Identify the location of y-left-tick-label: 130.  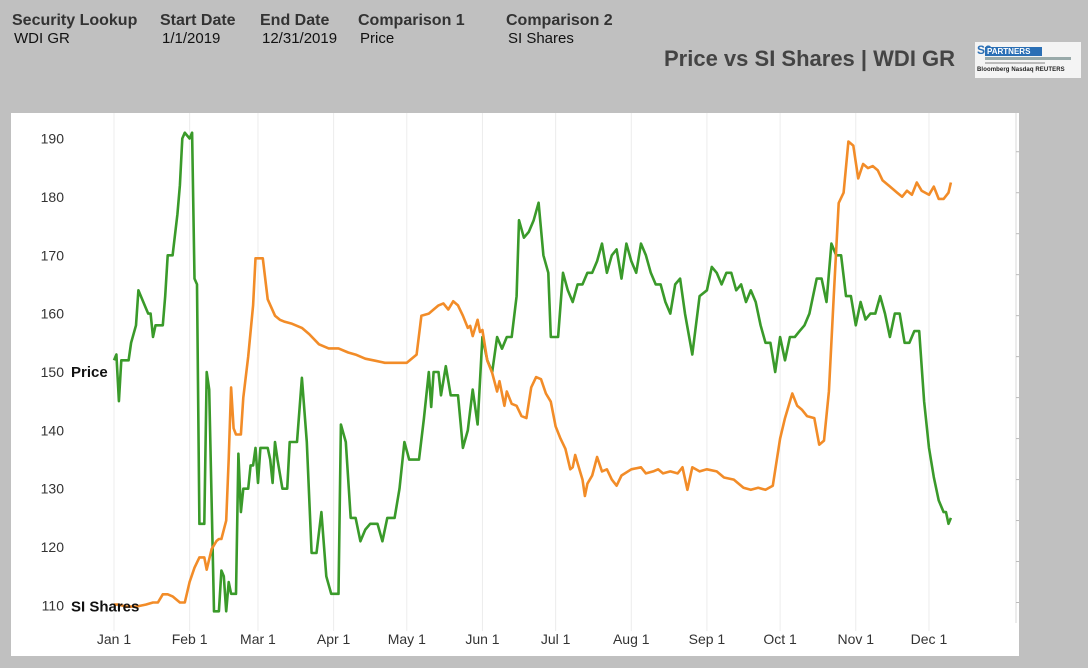
(53, 489).